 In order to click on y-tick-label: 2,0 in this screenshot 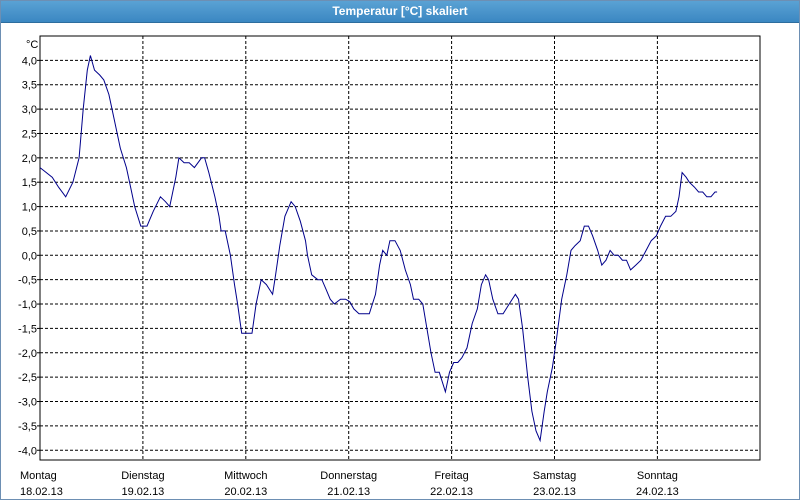, I will do `click(29, 159)`.